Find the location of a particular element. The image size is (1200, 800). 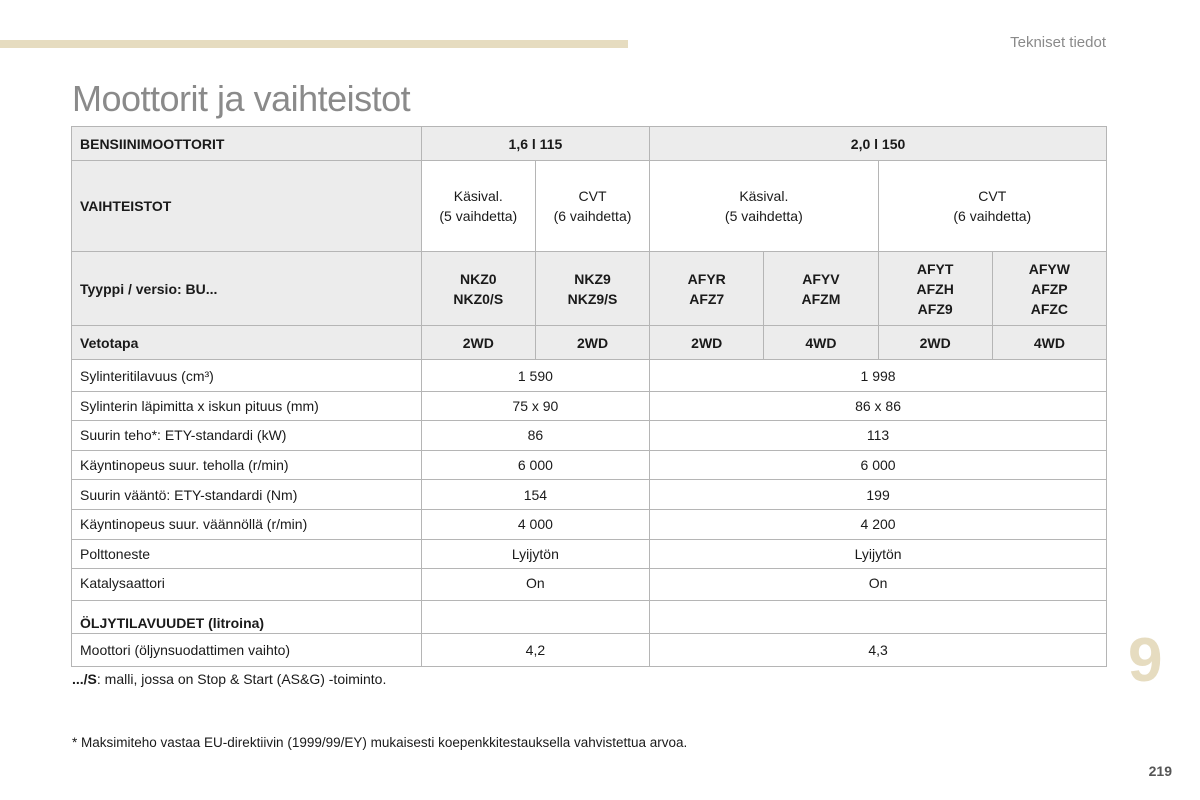

type-cell: AFYV AFZM is located at coordinates (821, 288).